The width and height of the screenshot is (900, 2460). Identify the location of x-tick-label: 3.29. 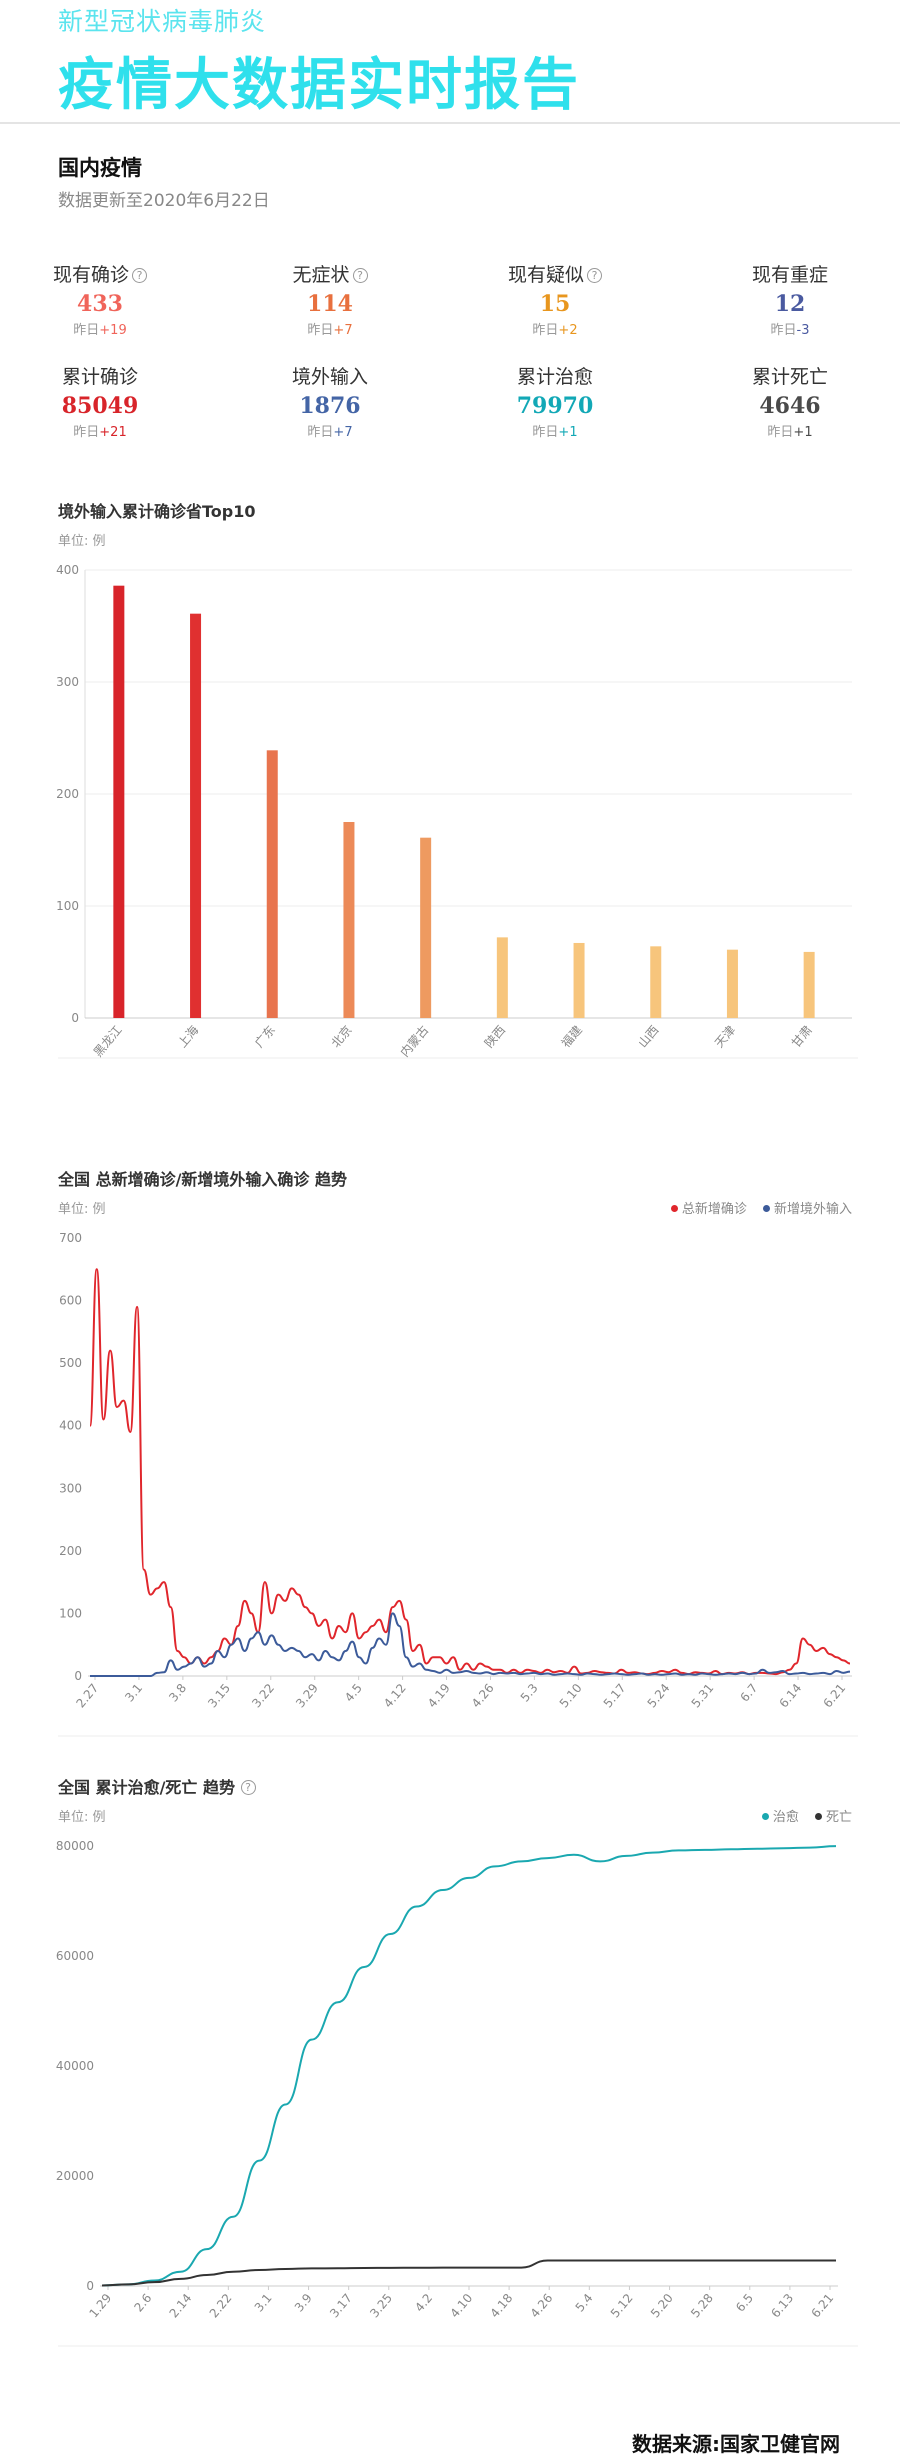
(307, 1695).